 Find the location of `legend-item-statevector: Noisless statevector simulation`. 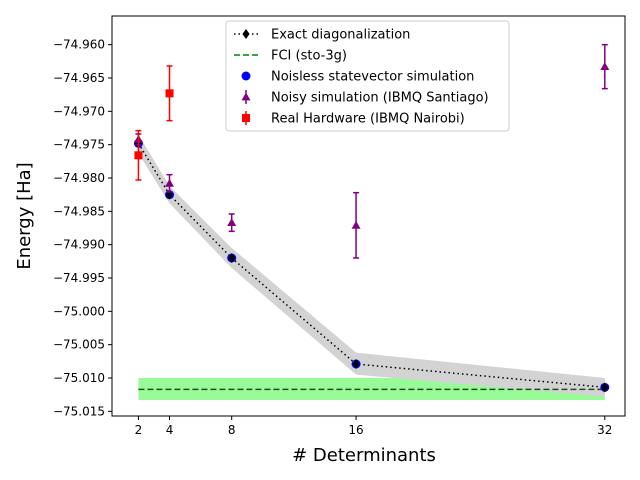

legend-item-statevector: Noisless statevector simulation is located at coordinates (357, 77).